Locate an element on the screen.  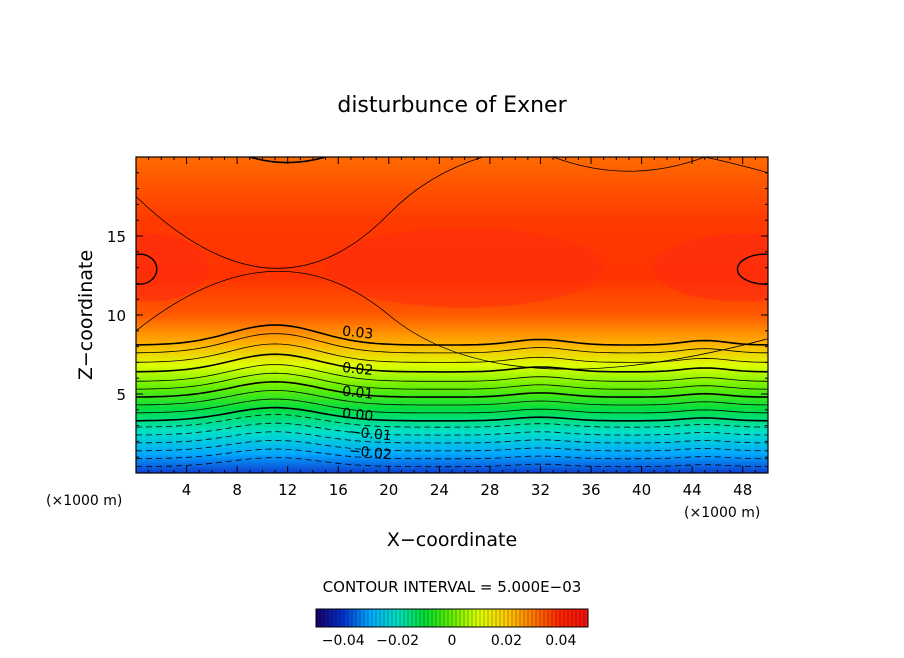
contour-label: −0.02 is located at coordinates (370, 453).